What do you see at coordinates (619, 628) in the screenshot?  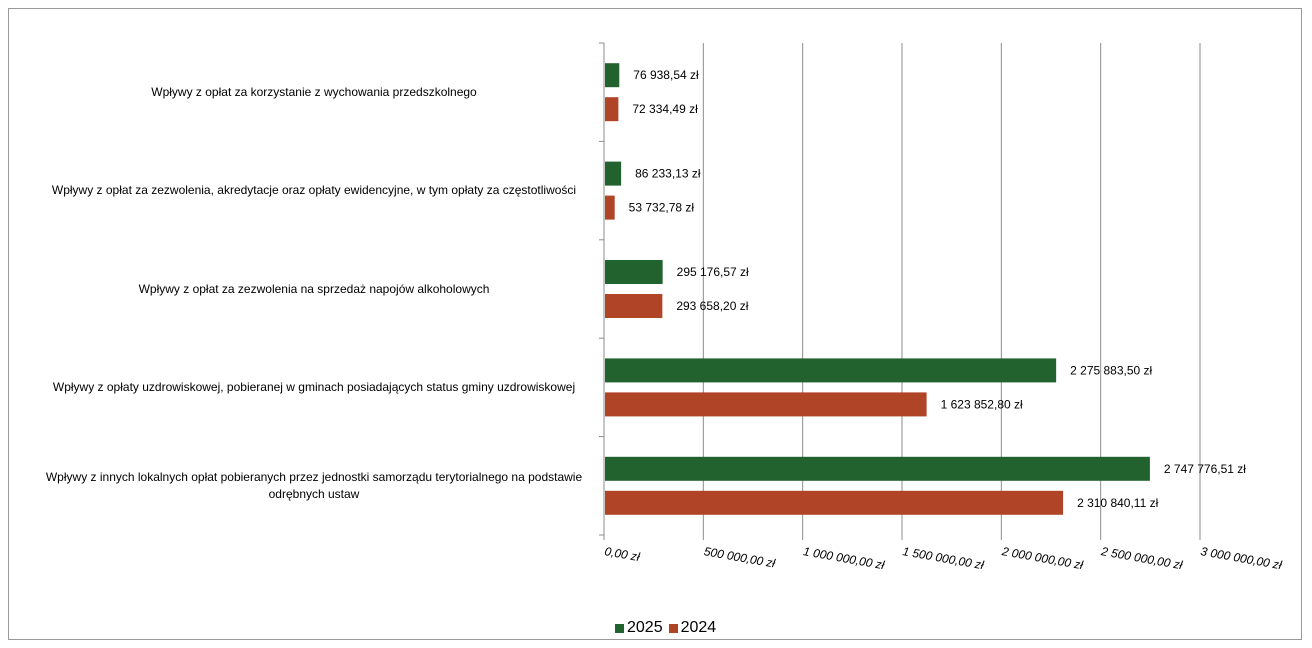 I see `legend-swatch-2025` at bounding box center [619, 628].